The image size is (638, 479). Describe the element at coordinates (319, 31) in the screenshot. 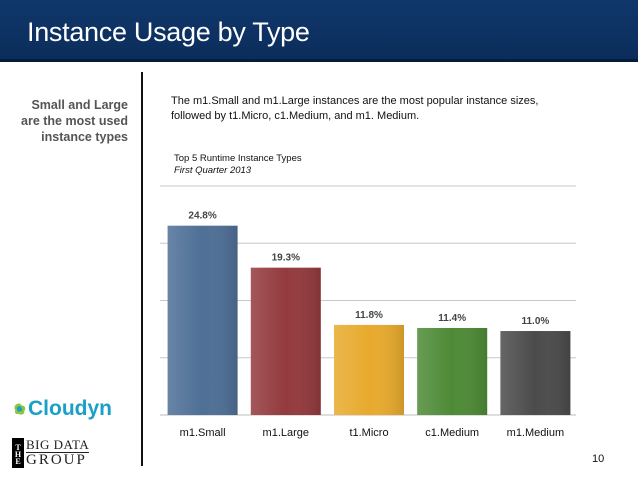

I see `title-bar: Instance Usage by Type` at that location.